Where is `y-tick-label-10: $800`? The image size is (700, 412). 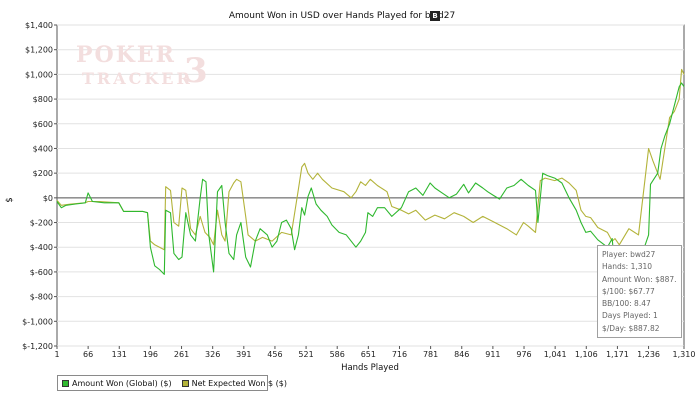
y-tick-label-10: $800 is located at coordinates (43, 99).